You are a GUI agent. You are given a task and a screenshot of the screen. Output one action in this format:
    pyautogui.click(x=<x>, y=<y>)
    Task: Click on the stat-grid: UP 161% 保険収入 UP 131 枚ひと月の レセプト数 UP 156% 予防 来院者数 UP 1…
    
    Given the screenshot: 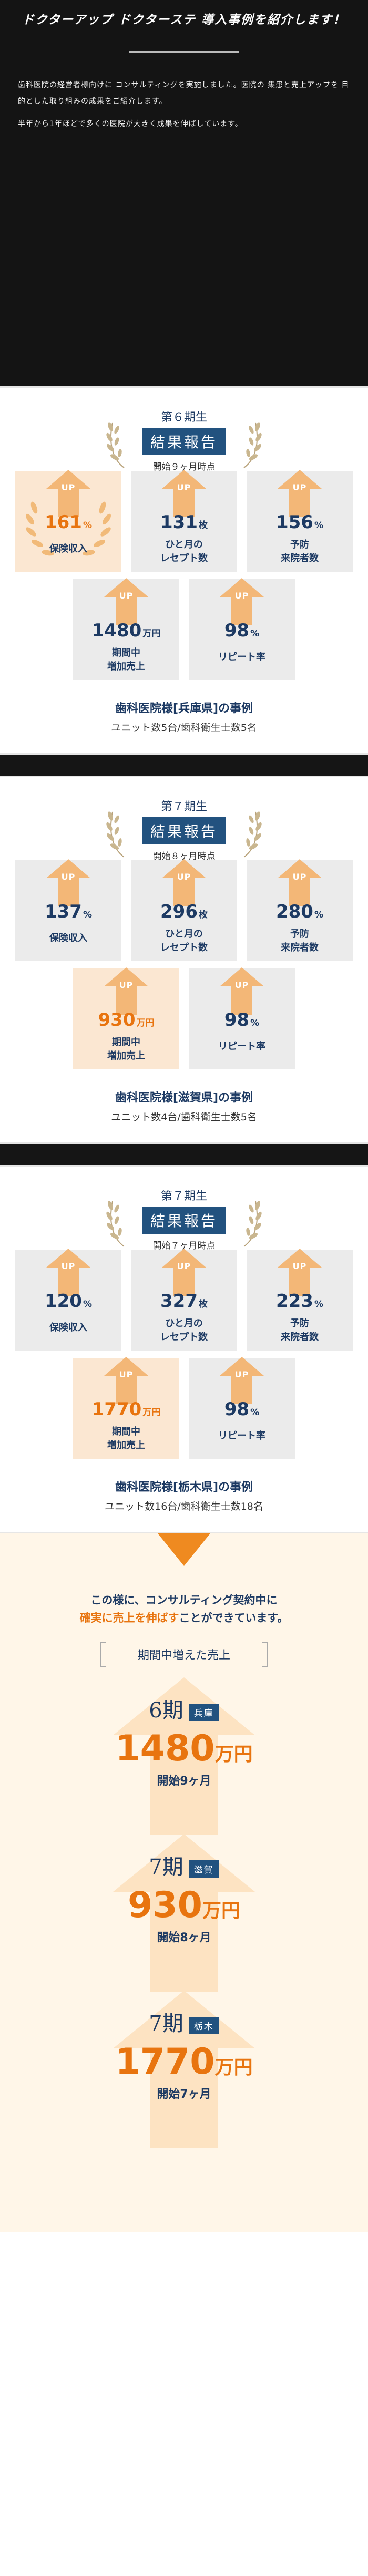 What is the action you would take?
    pyautogui.click(x=184, y=575)
    